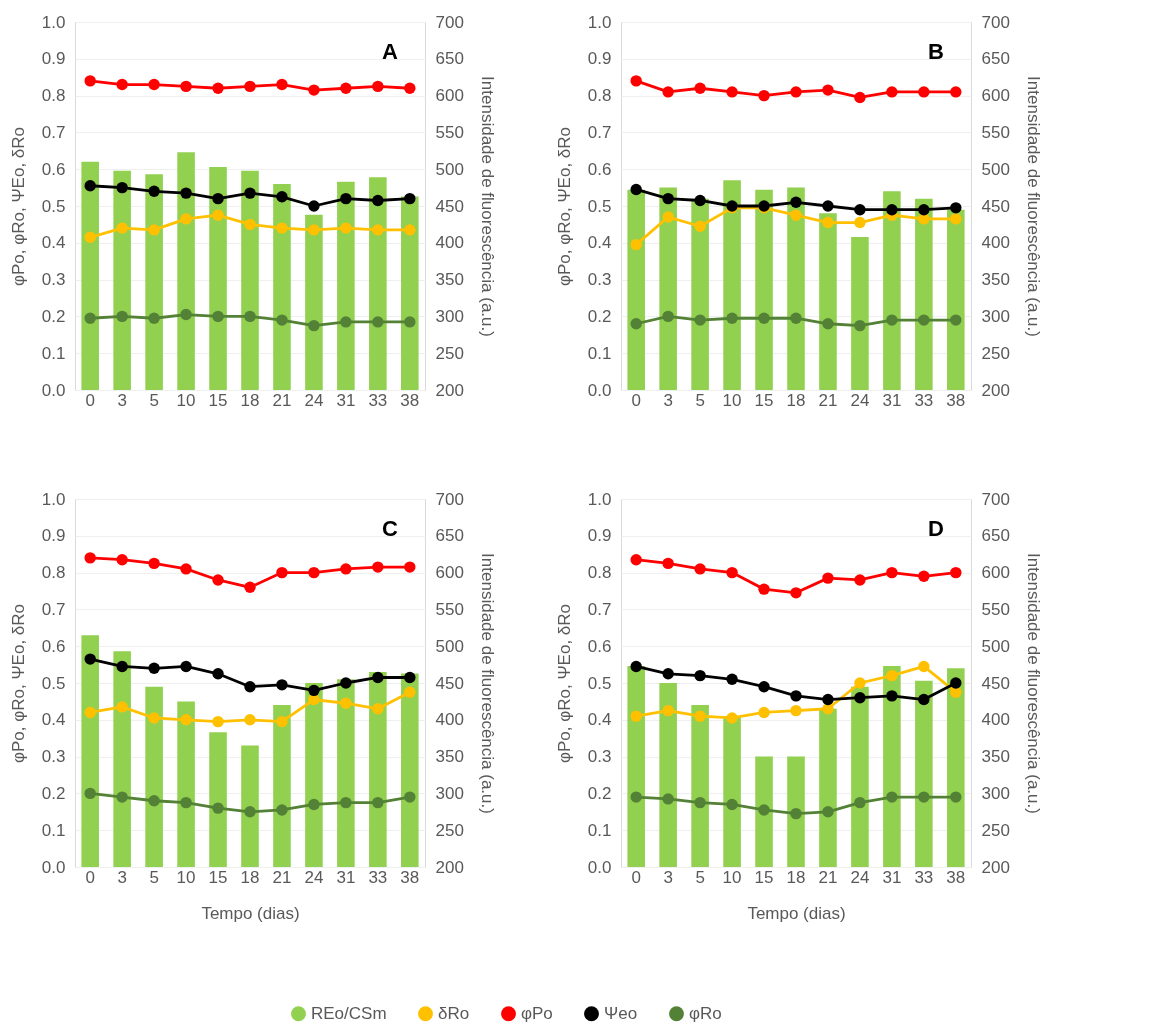 The width and height of the screenshot is (1155, 1025). I want to click on y2-tick-label: 650, so click(995, 536).